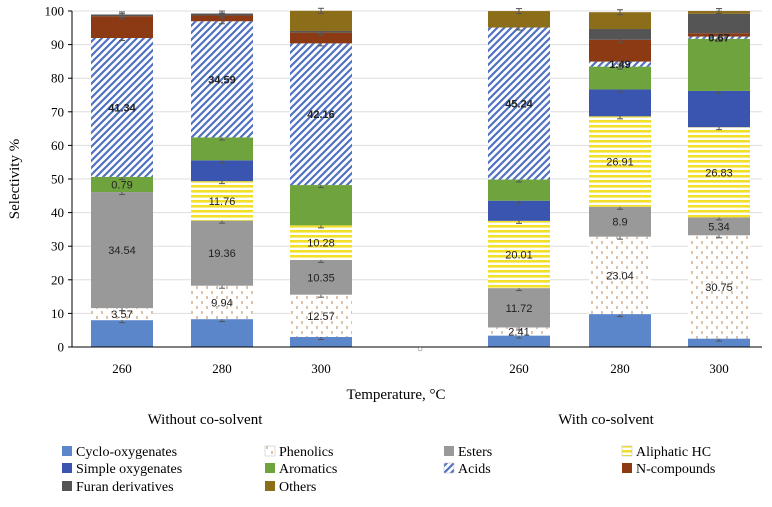 The width and height of the screenshot is (772, 507). I want to click on data-label: 30.75, so click(719, 288).